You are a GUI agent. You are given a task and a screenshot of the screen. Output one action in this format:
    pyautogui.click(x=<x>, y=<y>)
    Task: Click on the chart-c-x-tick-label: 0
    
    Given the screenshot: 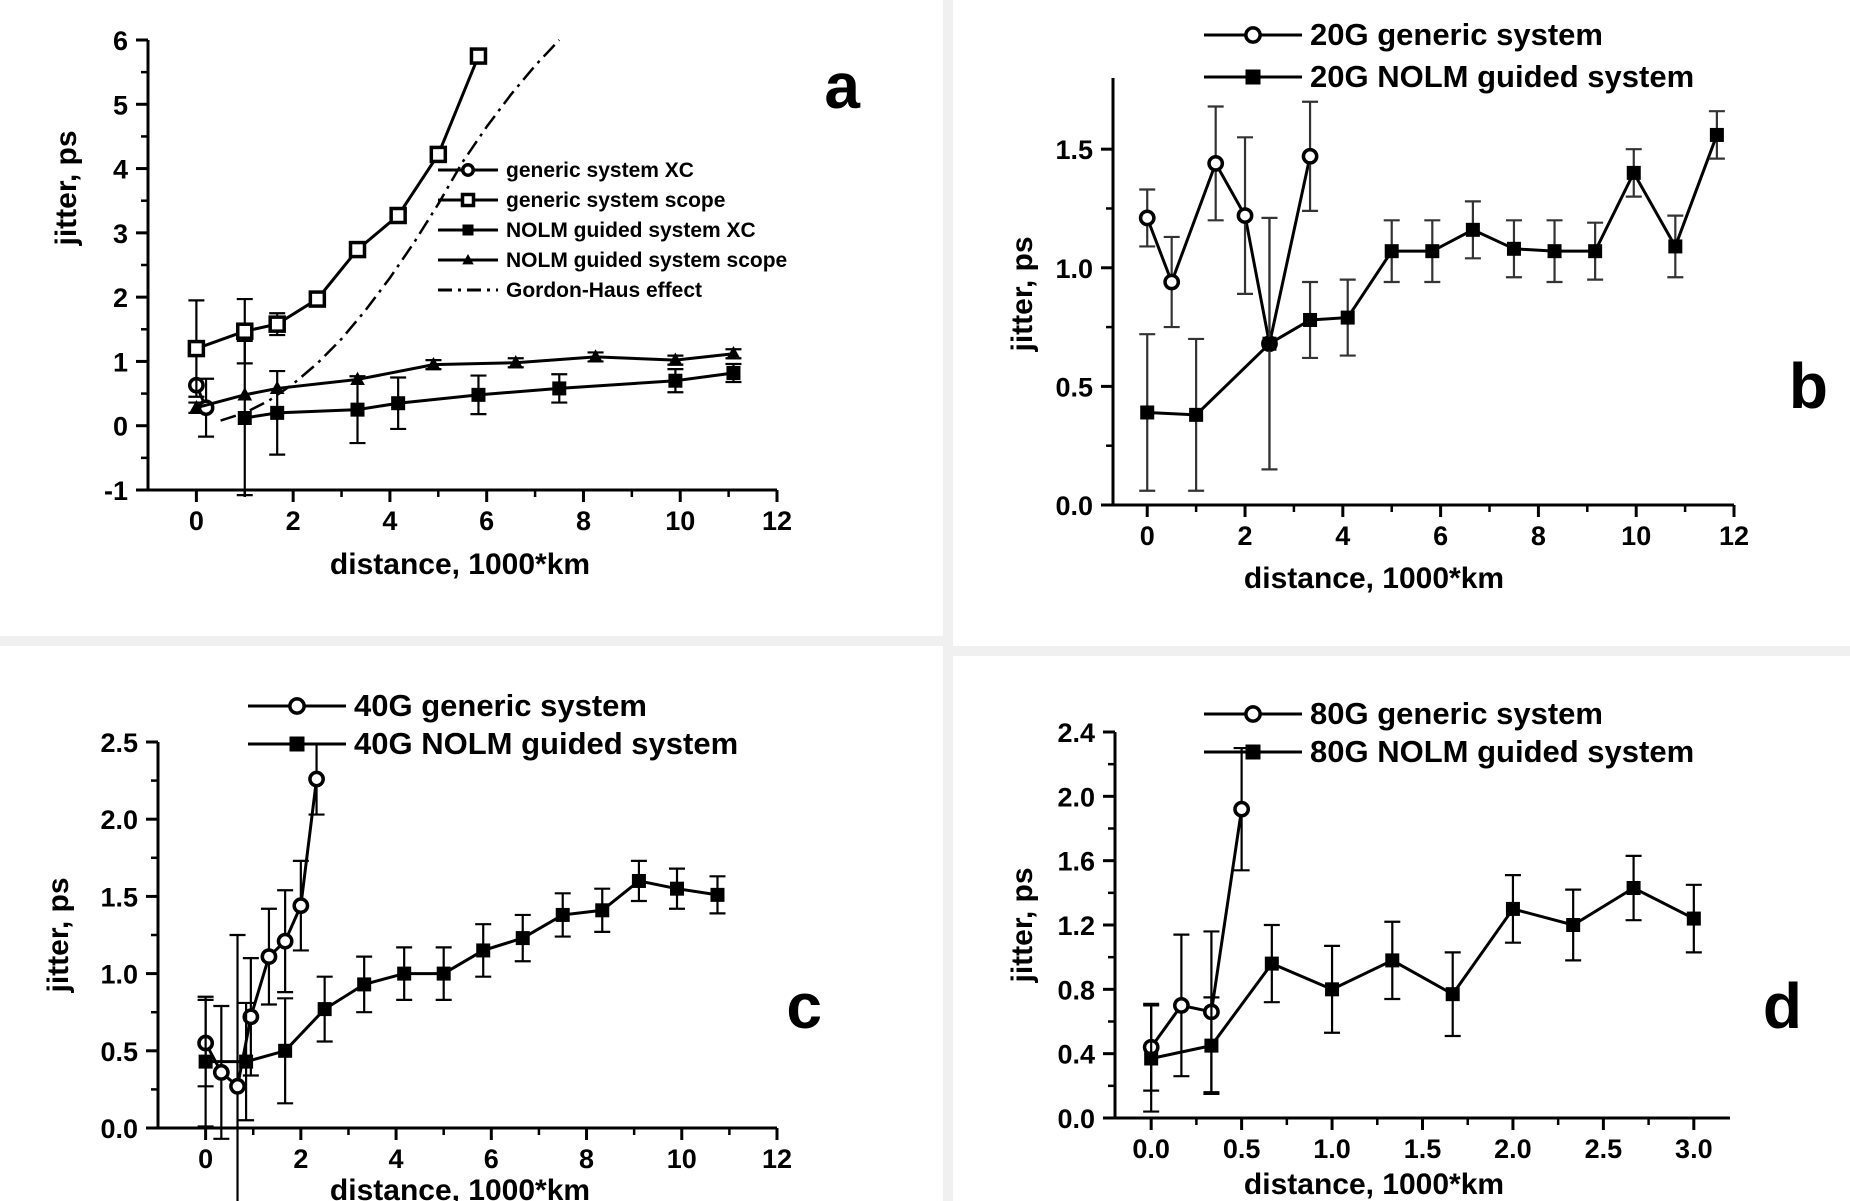 What is the action you would take?
    pyautogui.click(x=205, y=1159)
    